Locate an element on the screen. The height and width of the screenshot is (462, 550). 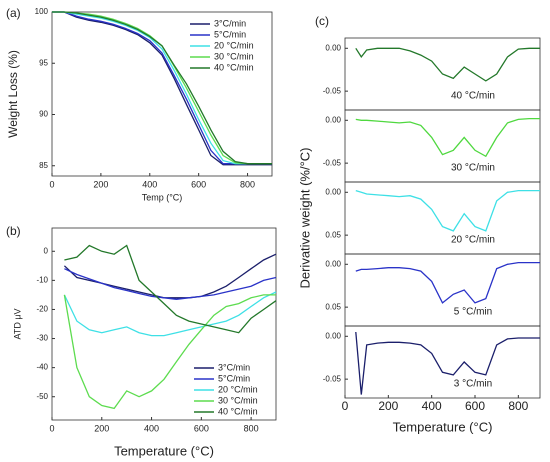
y-axis-label: Derivative weight (%/°C) is located at coordinates (304, 217).